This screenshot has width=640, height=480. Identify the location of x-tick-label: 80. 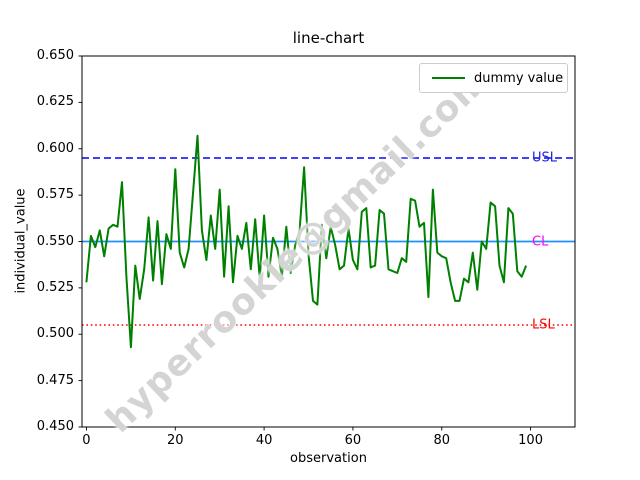
(442, 440).